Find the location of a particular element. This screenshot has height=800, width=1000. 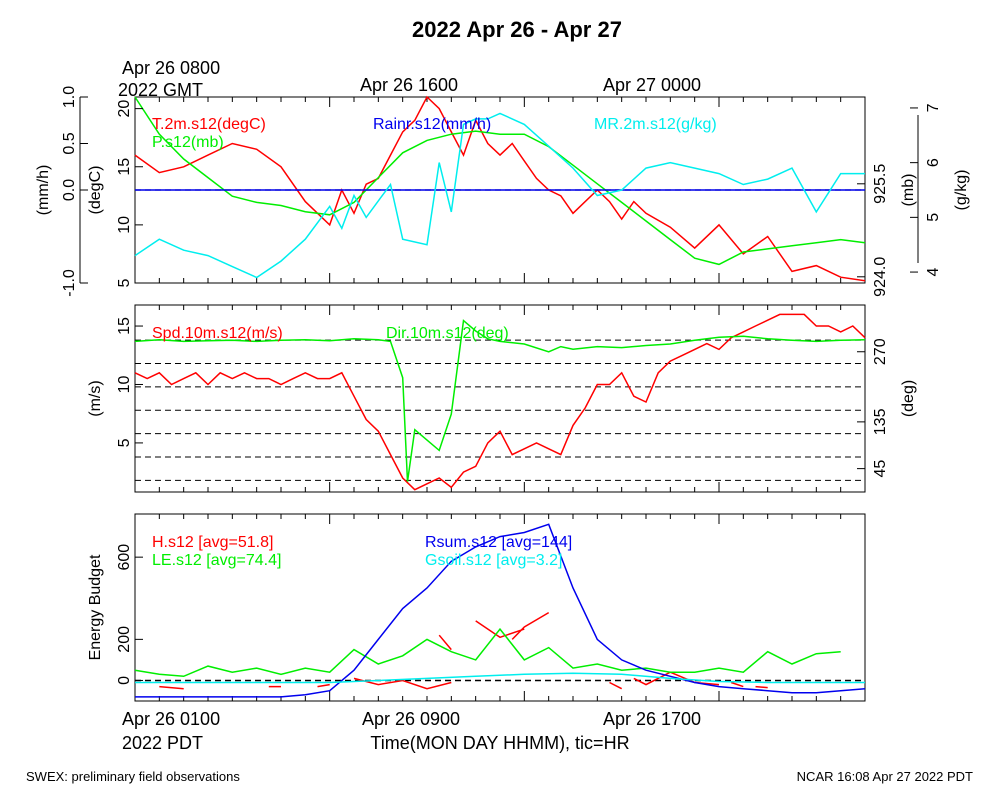

y-axis-label: (mm/h) is located at coordinates (43, 190).